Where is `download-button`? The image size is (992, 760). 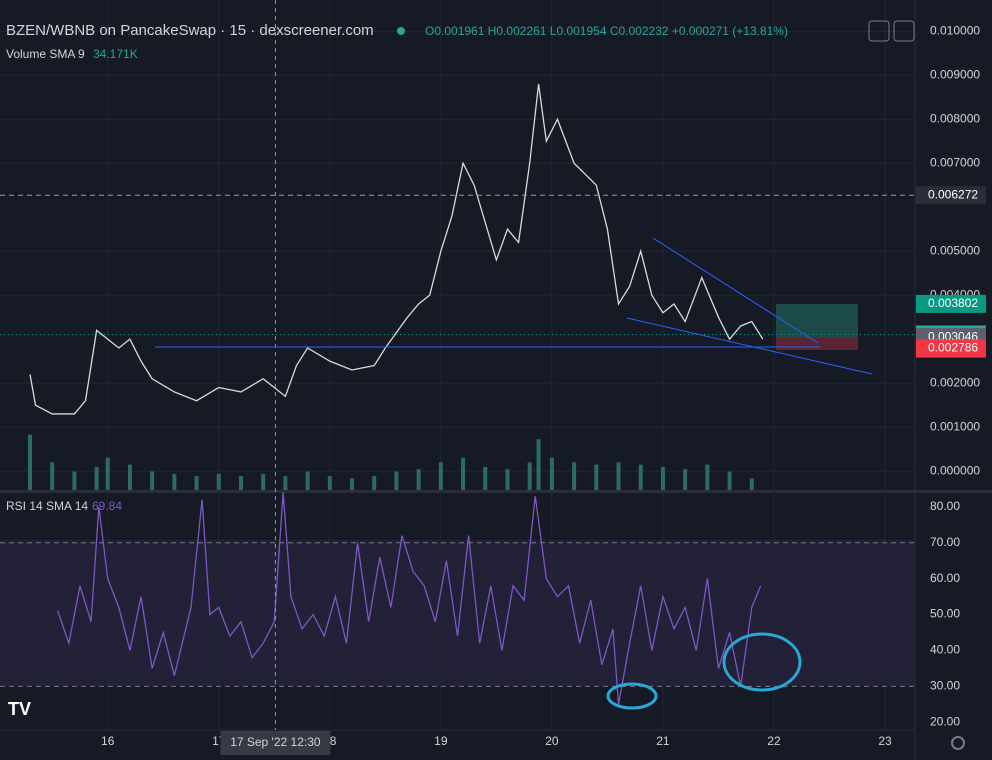 download-button is located at coordinates (879, 31).